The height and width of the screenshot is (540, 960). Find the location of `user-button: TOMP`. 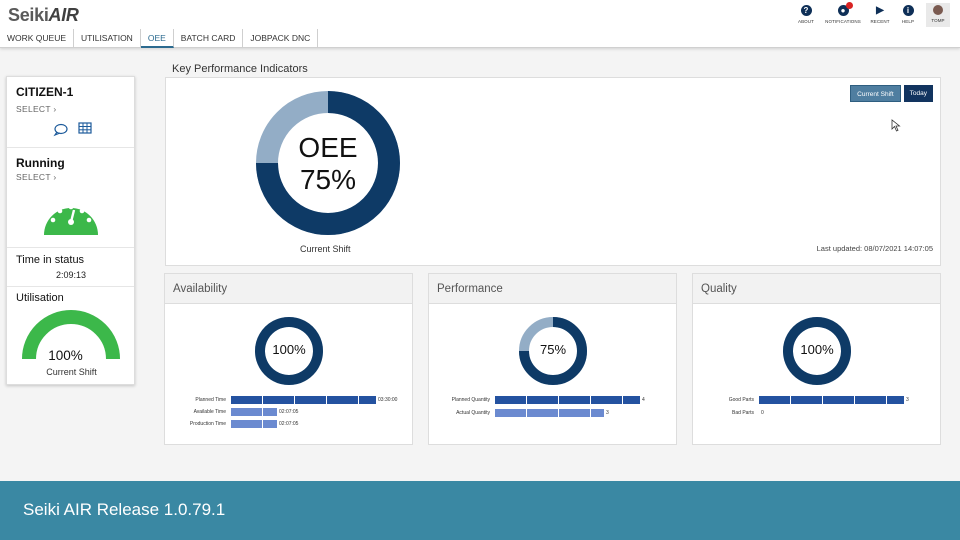

user-button: TOMP is located at coordinates (938, 15).